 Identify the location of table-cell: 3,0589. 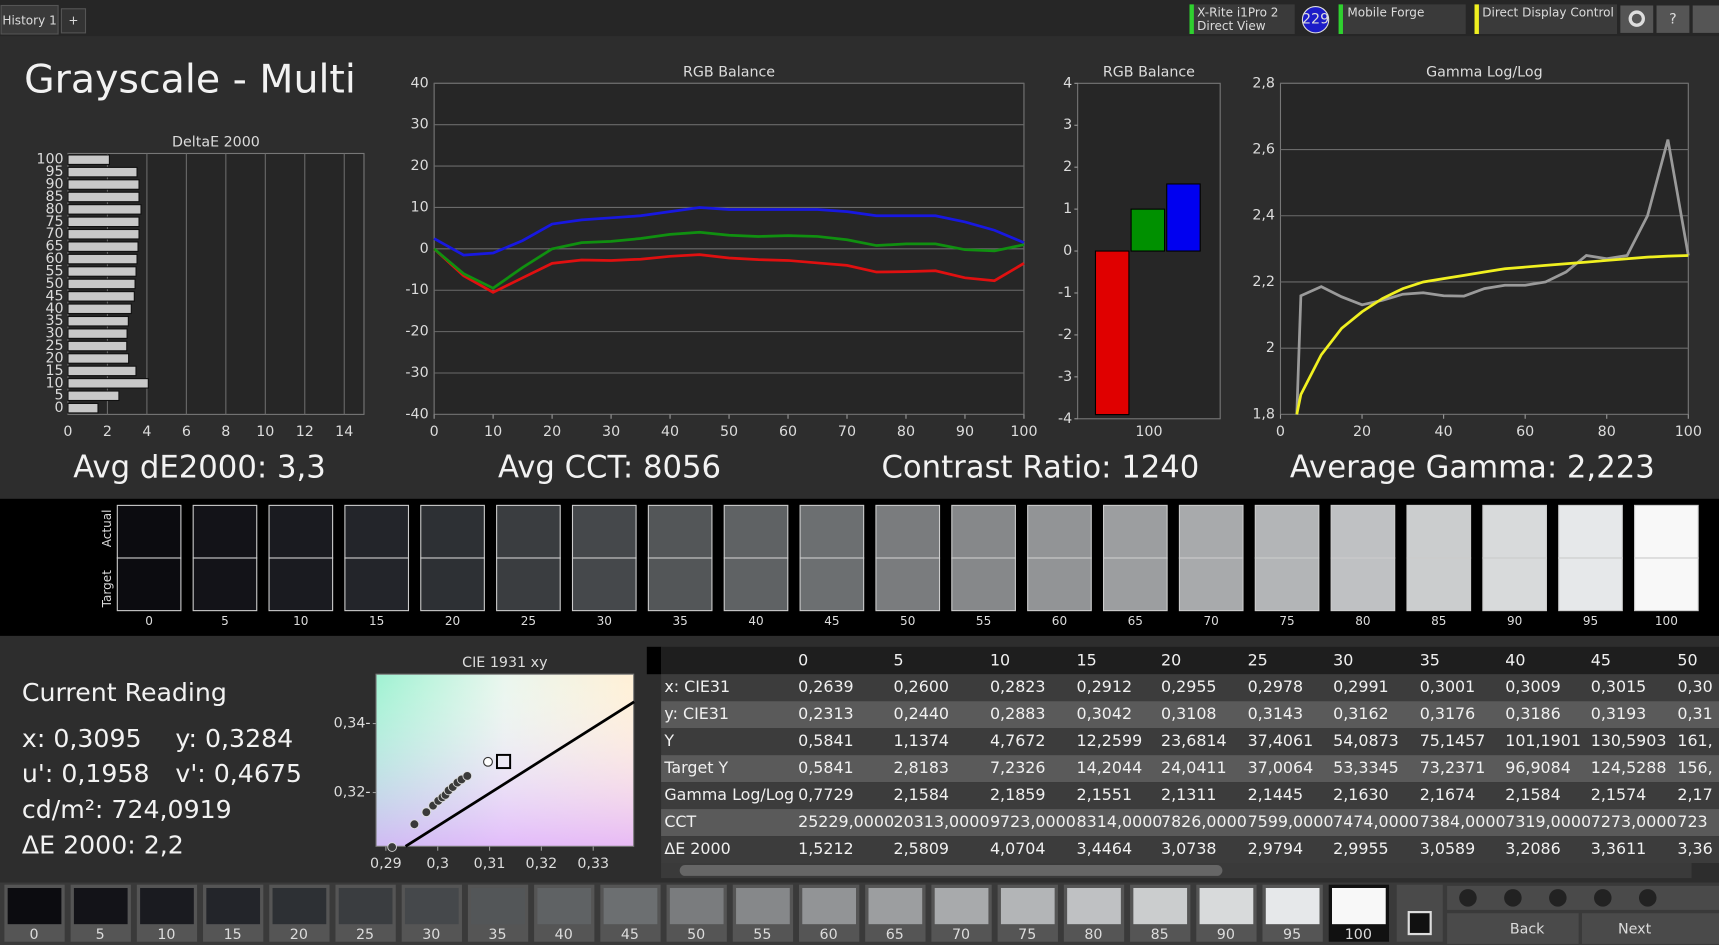
(1448, 848).